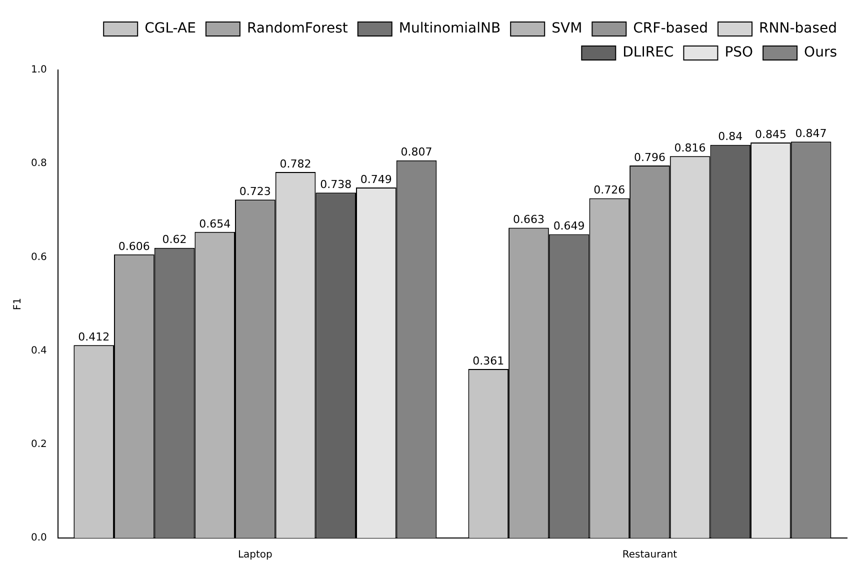 The height and width of the screenshot is (572, 859). I want to click on data-label: 0.649, so click(569, 226).